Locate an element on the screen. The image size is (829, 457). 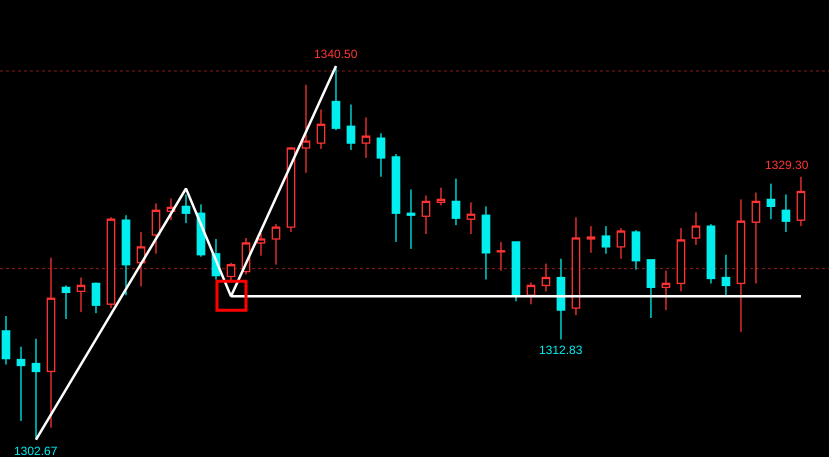
text: 1302.67 is located at coordinates (36, 450).